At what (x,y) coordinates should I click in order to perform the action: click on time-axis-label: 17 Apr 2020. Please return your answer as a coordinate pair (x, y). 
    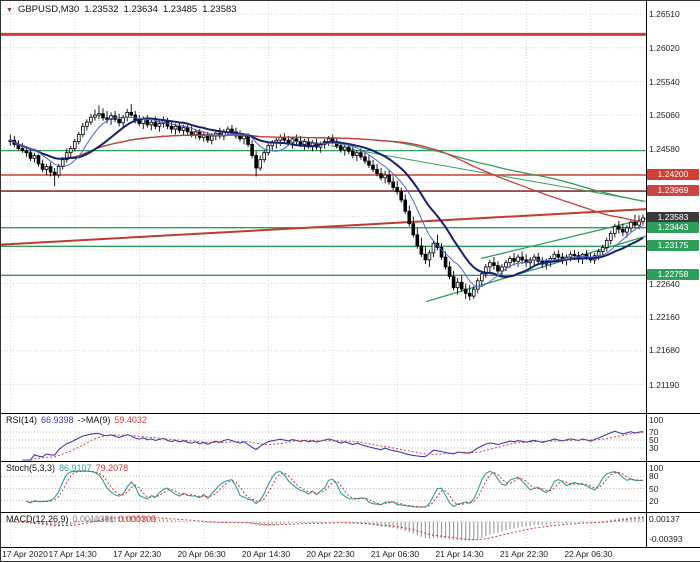
    Looking at the image, I should click on (25, 554).